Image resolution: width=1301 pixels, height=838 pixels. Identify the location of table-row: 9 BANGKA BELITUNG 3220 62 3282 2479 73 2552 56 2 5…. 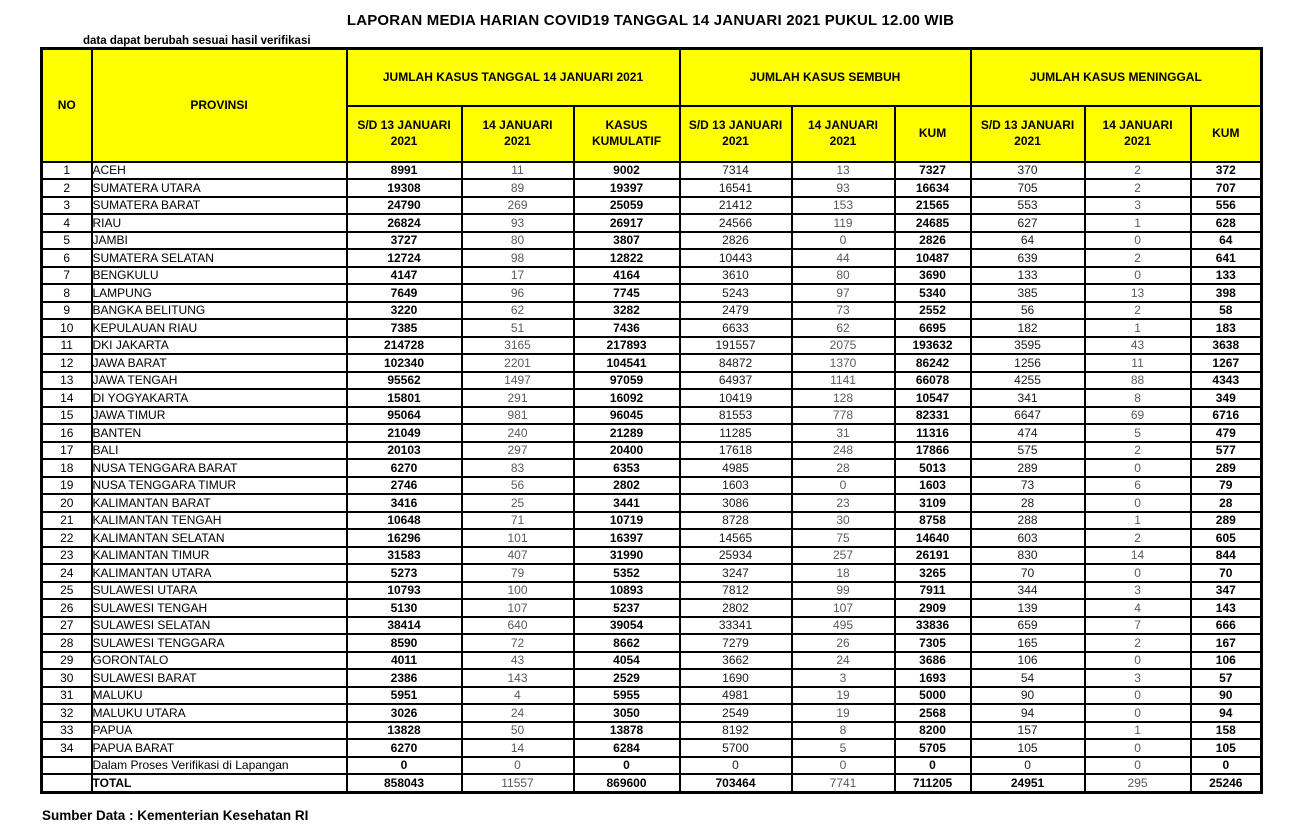
(651, 310).